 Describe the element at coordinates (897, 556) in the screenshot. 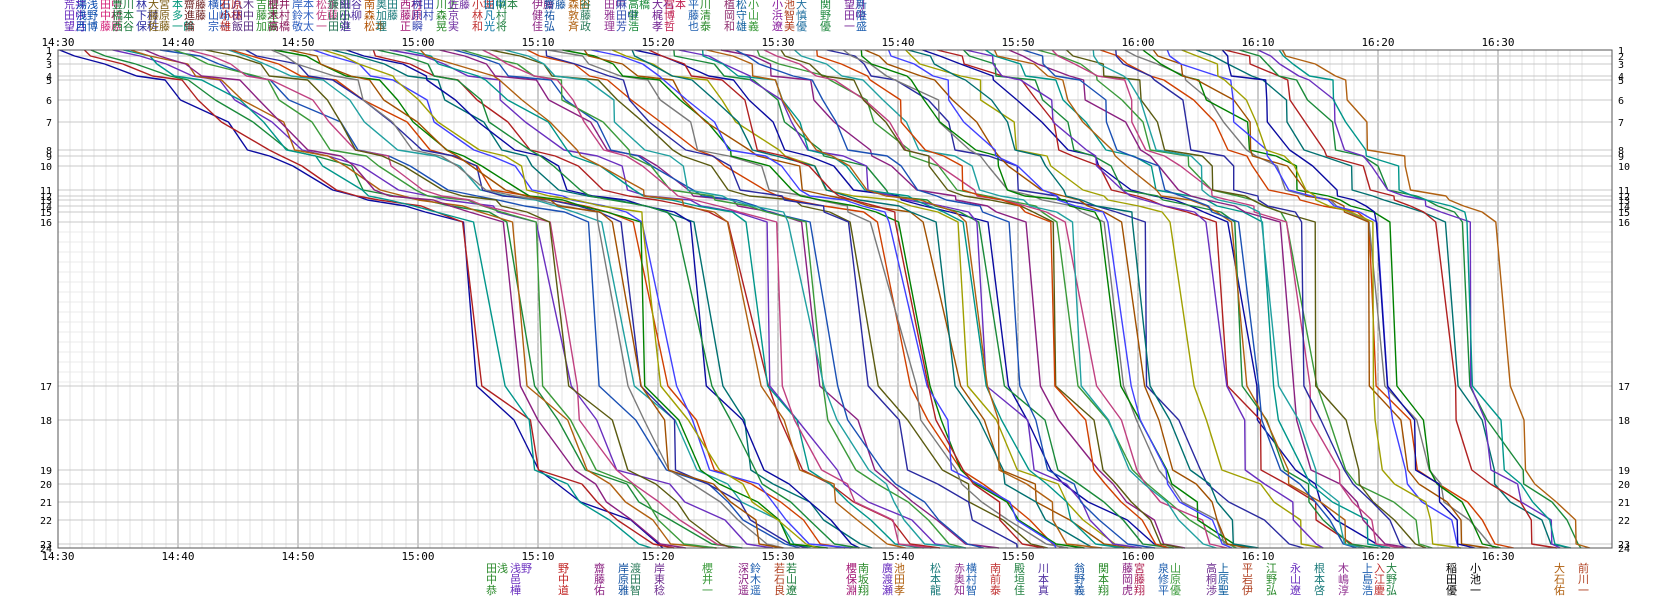

I see `x-tick-bottom: 15:40` at that location.